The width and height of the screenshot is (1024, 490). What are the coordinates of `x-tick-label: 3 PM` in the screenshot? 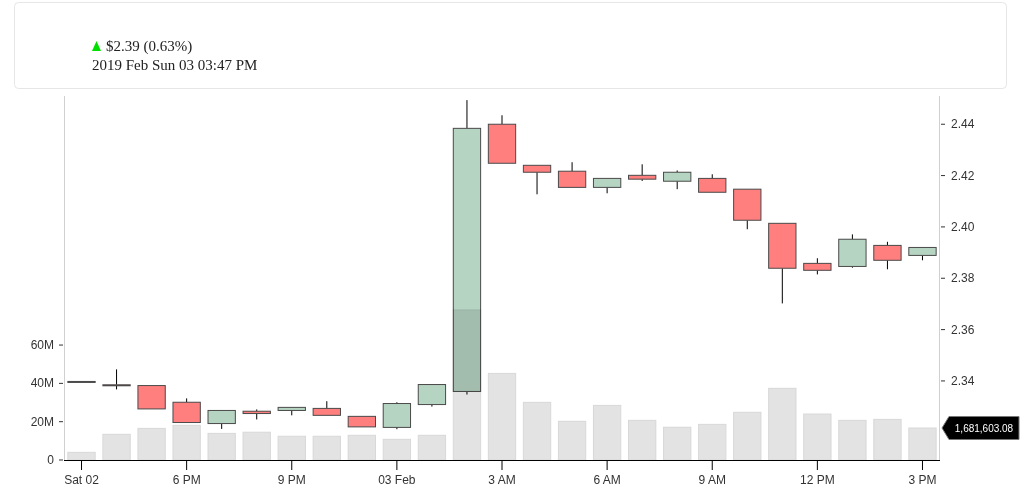 It's located at (922, 480).